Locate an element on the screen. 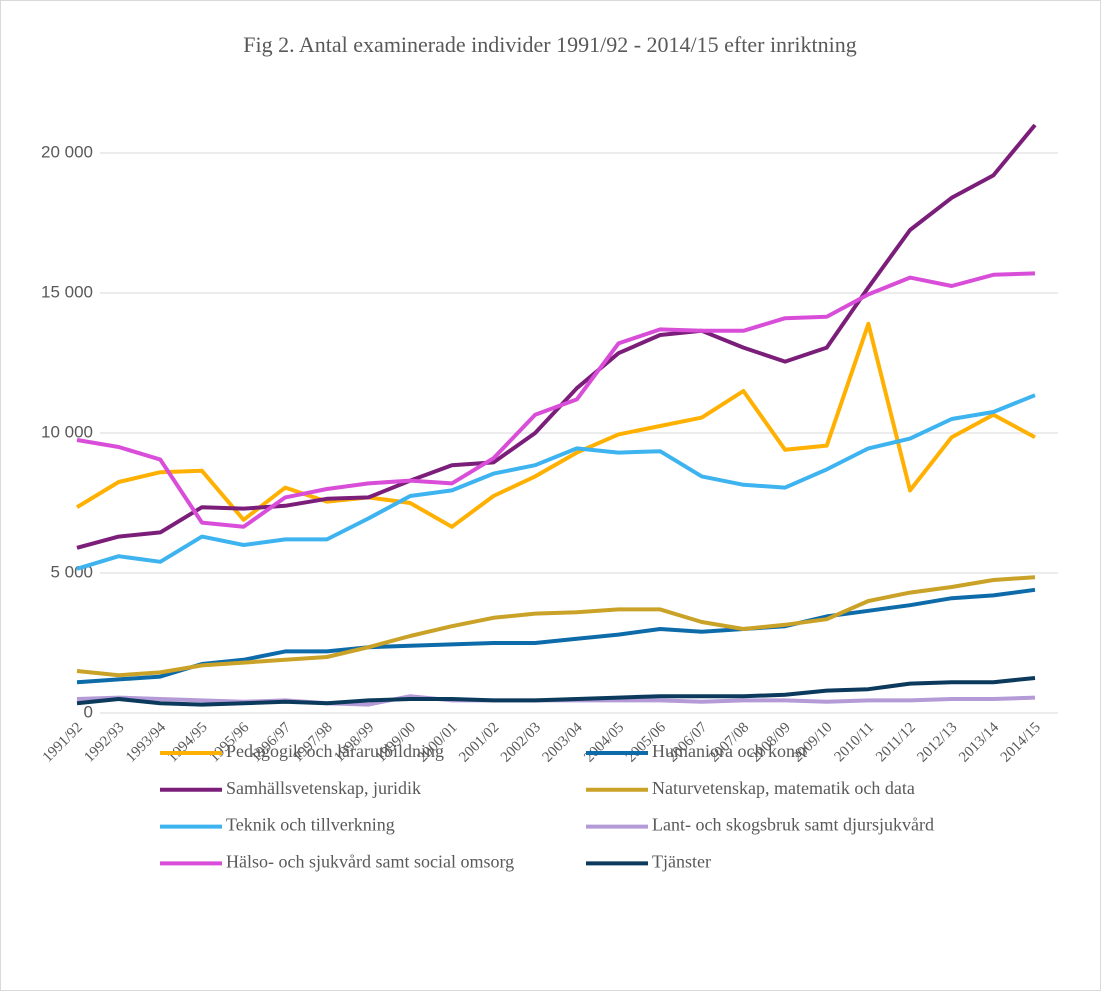 The height and width of the screenshot is (991, 1101). y-tick-label: 20 000 is located at coordinates (67, 151).